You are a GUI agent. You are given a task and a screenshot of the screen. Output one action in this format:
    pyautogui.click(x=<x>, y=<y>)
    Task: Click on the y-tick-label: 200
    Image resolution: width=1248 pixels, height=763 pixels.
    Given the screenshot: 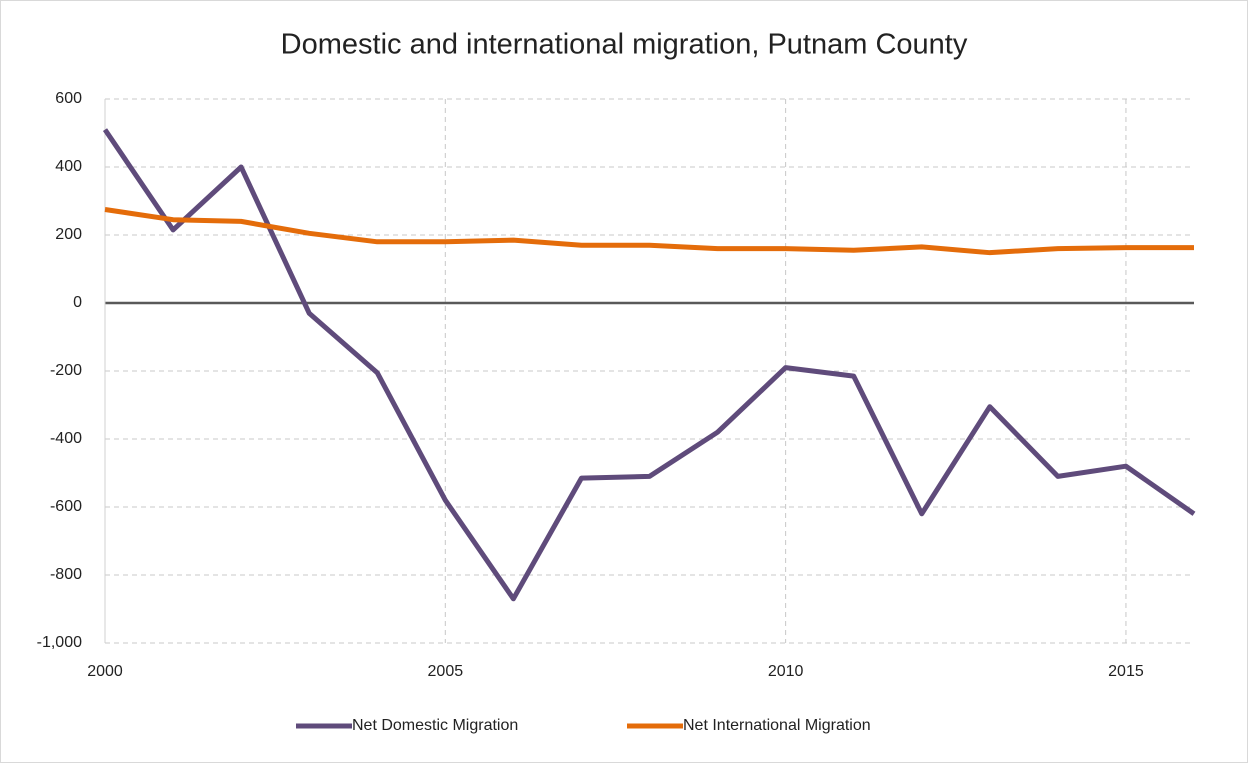 What is the action you would take?
    pyautogui.click(x=68, y=234)
    